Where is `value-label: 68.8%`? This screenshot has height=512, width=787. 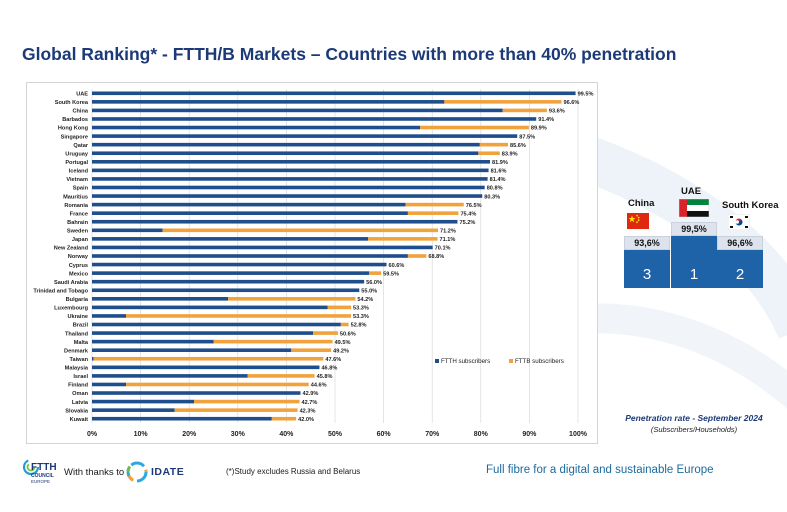
value-label: 68.8% is located at coordinates (436, 257).